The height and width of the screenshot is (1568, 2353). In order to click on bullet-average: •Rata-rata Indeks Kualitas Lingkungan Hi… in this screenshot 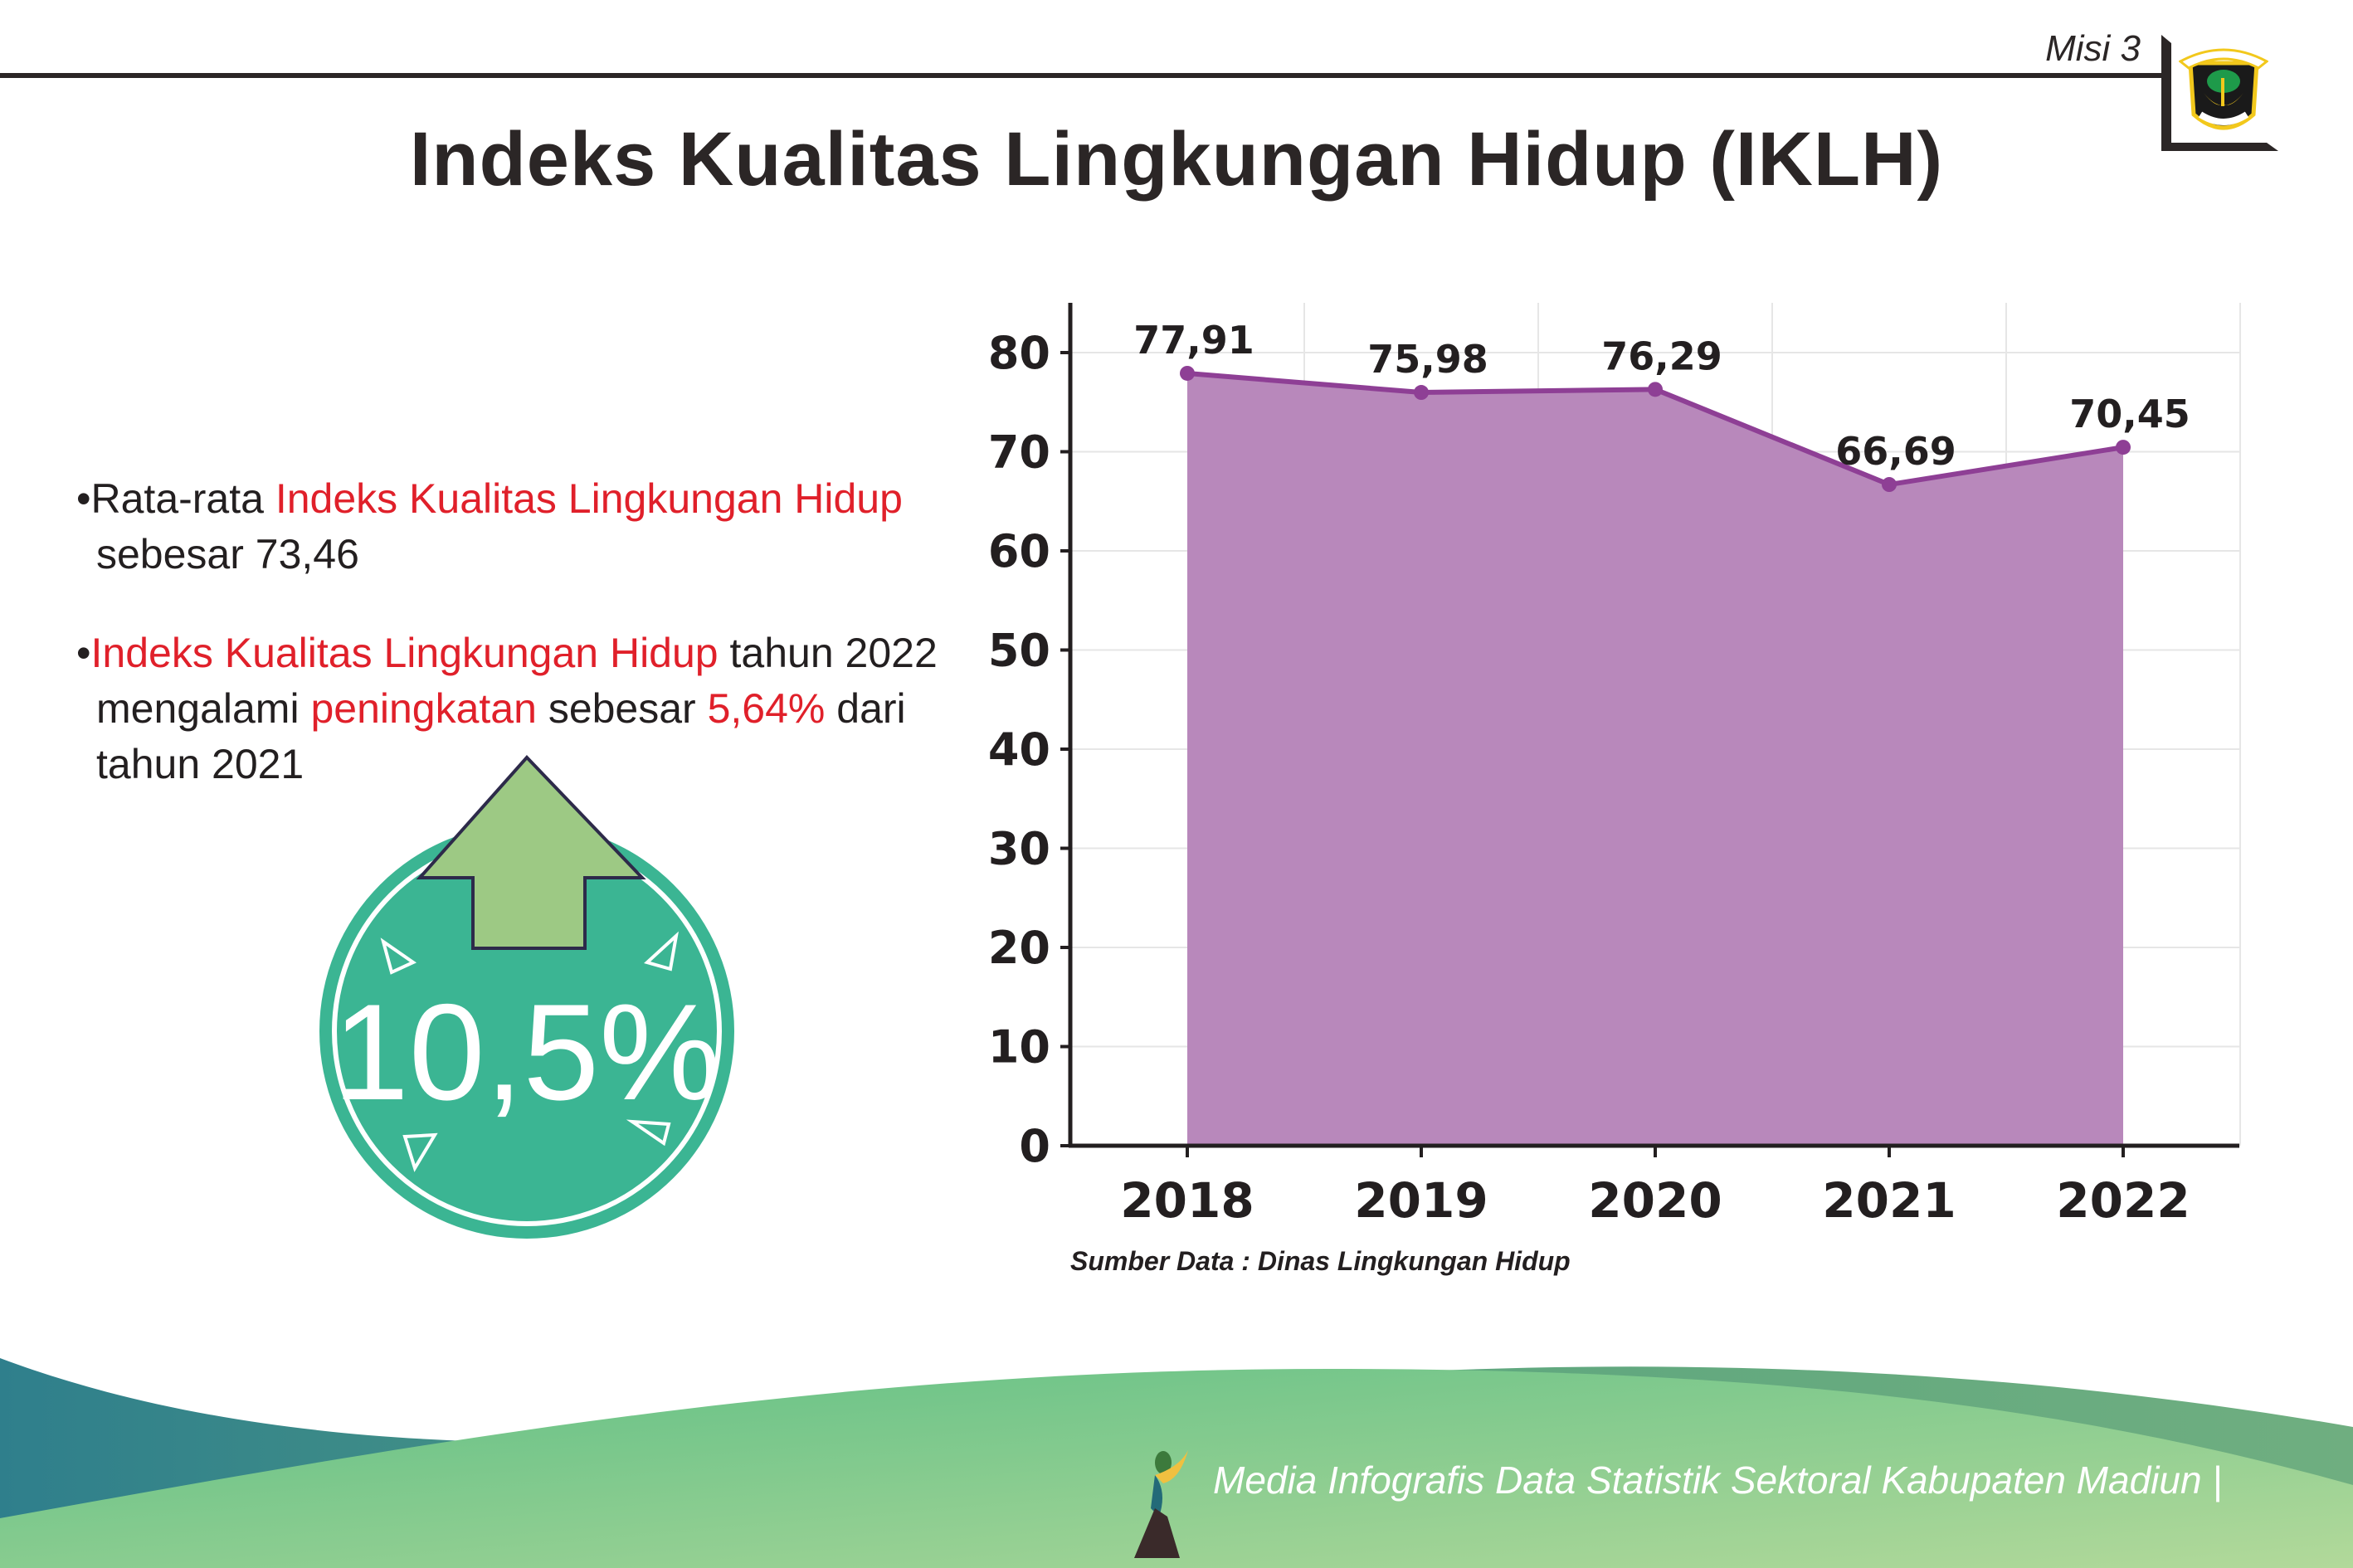, I will do `click(512, 526)`.